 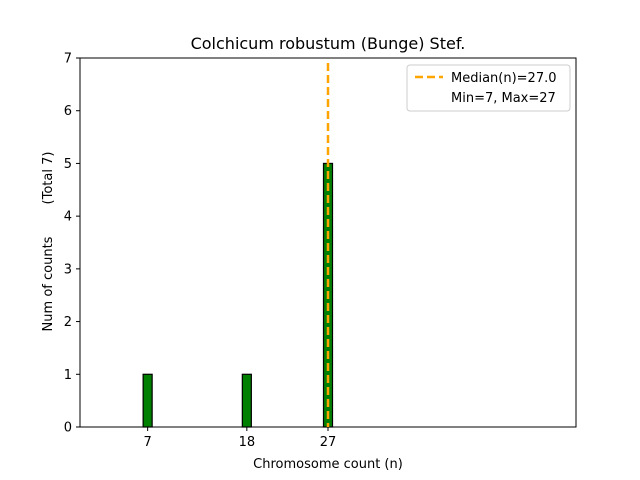 I want to click on x-tick-label: 7, so click(x=147, y=442).